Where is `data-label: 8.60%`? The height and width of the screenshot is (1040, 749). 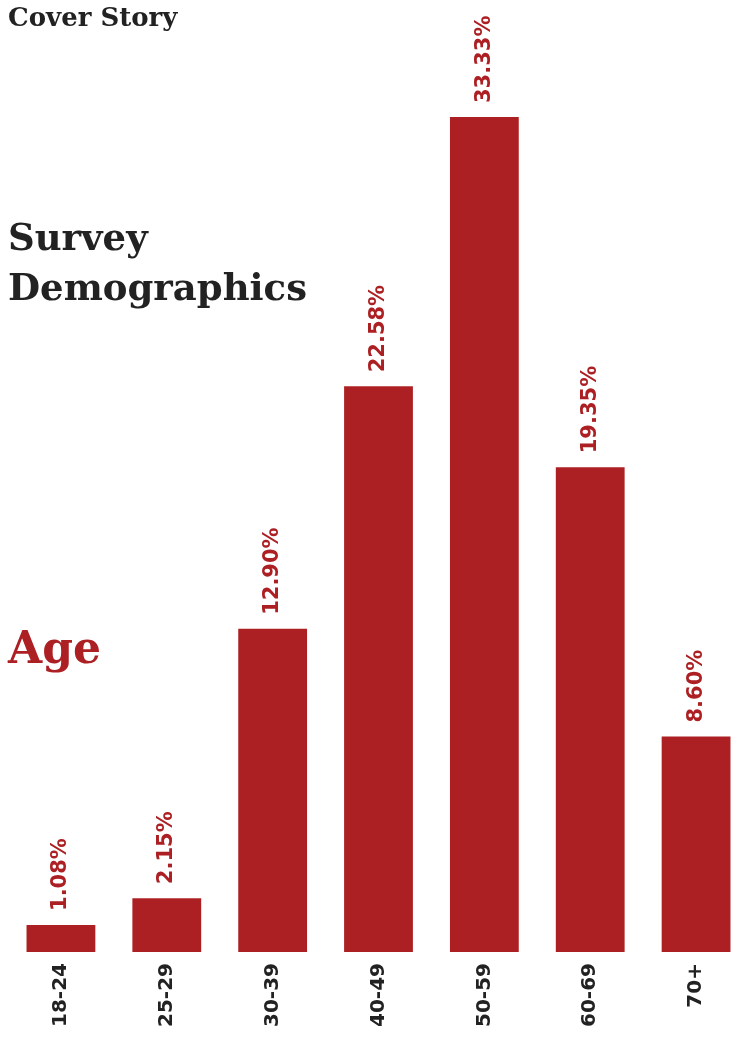 data-label: 8.60% is located at coordinates (694, 686).